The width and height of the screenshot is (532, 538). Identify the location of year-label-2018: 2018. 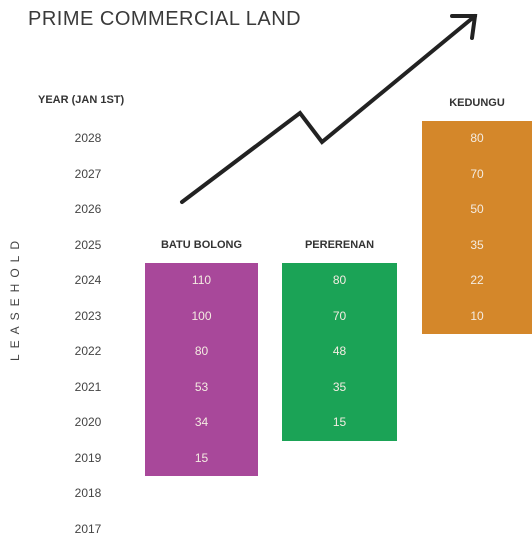
(88, 493).